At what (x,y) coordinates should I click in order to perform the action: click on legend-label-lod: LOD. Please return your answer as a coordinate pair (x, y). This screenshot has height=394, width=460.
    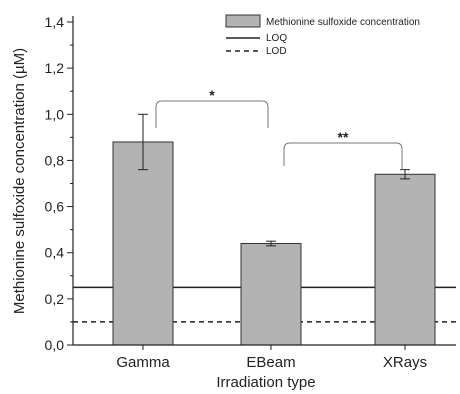
    Looking at the image, I should click on (276, 51).